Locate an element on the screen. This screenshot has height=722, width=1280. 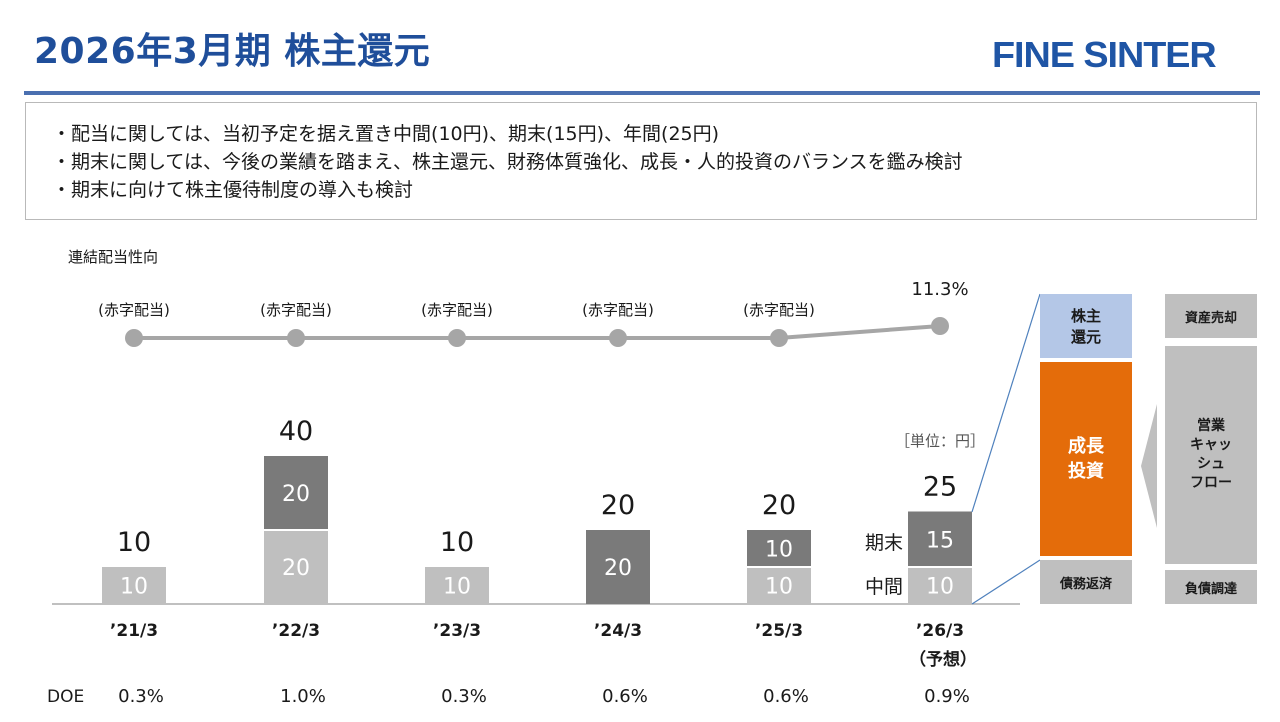
debt-raising-box: 負債調達 is located at coordinates (1211, 587).